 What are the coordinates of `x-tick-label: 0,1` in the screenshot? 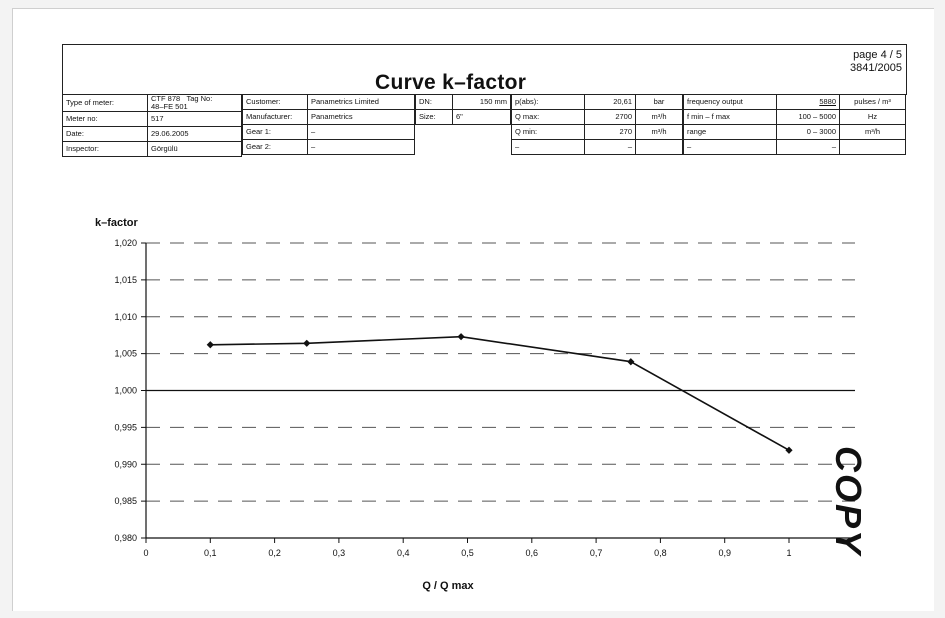 It's located at (210, 553).